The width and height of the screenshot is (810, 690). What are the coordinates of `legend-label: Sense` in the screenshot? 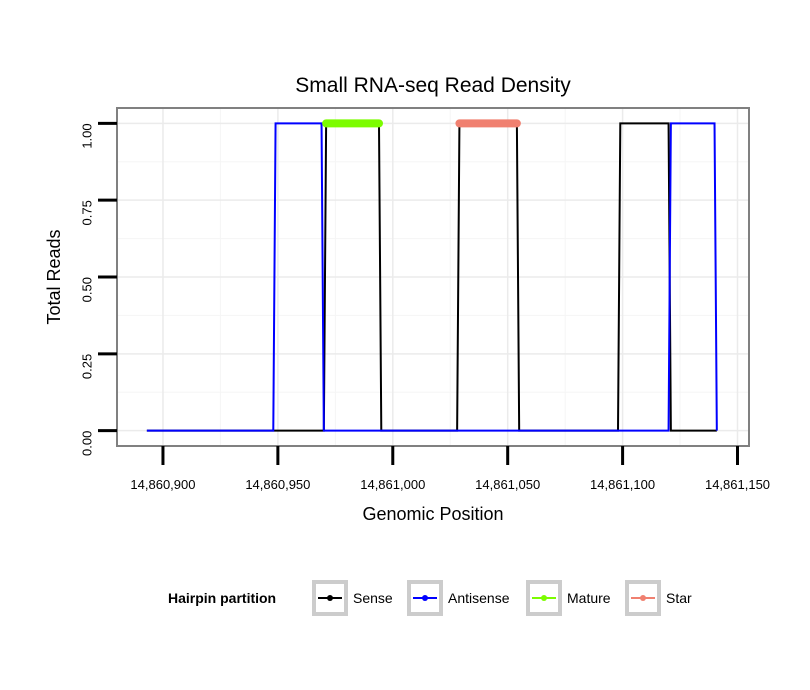 It's located at (373, 598).